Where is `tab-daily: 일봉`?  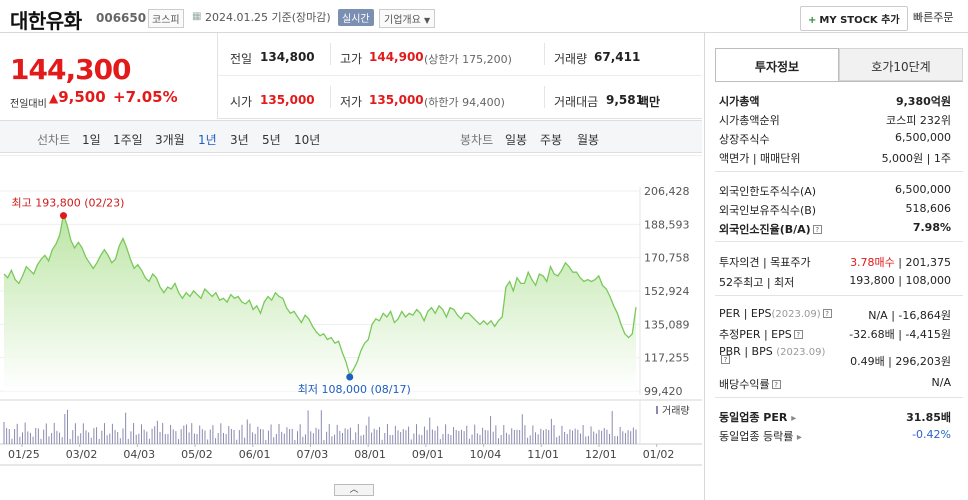
tab-daily: 일봉 is located at coordinates (516, 140).